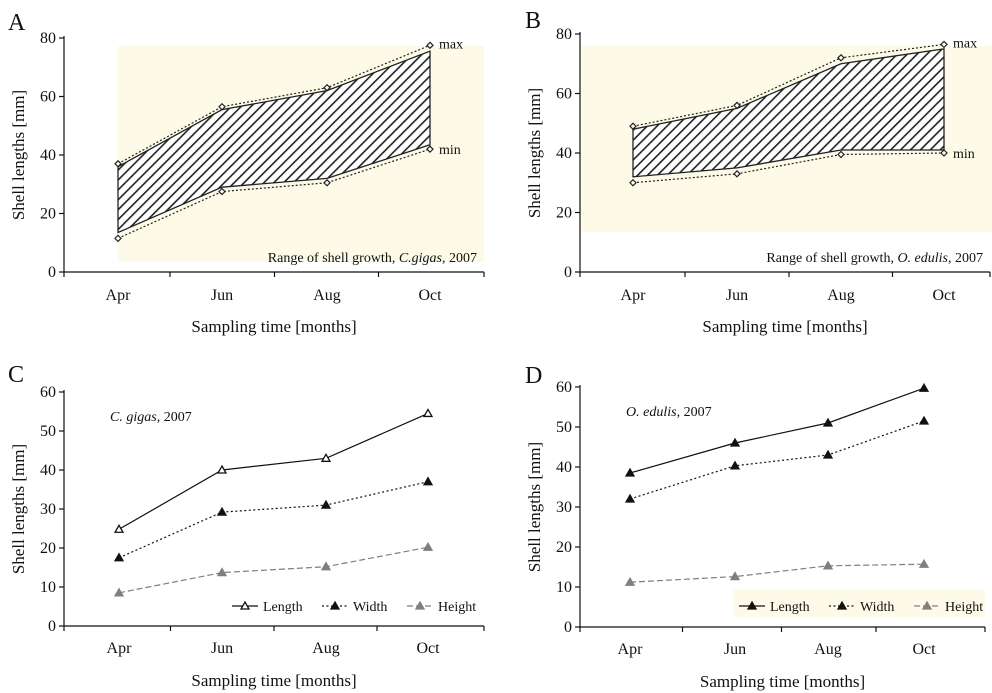 This screenshot has height=693, width=992. I want to click on chart-annotation: C. gigas, 2007, so click(151, 417).